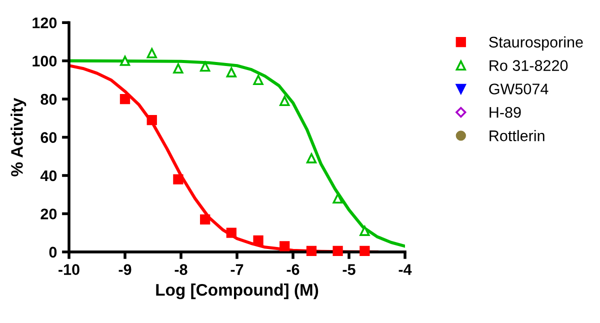  I want to click on x-tick-label: -9, so click(125, 269).